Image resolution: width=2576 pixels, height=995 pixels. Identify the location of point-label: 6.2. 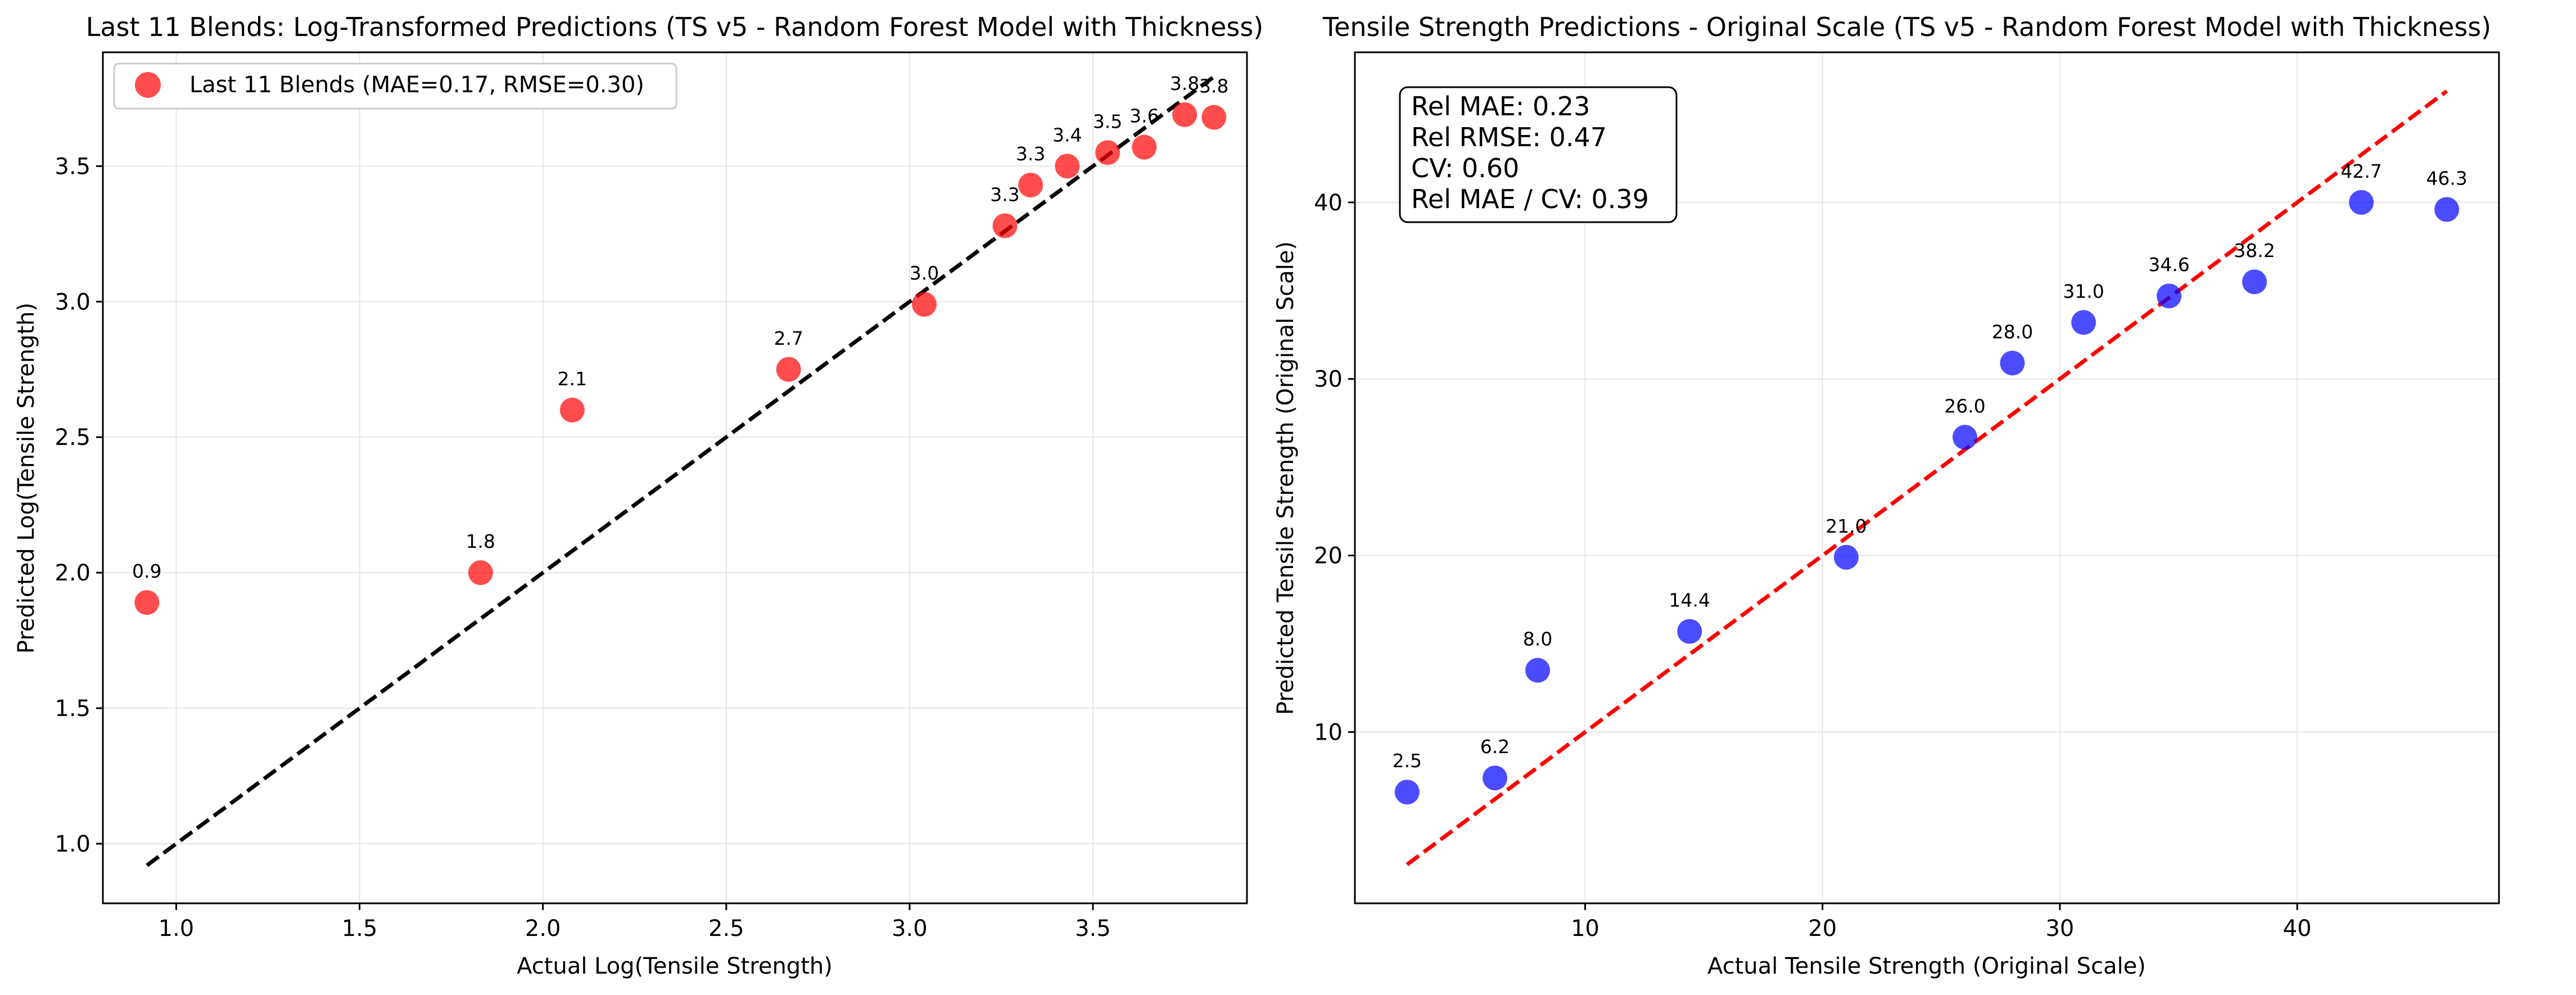
(1495, 747).